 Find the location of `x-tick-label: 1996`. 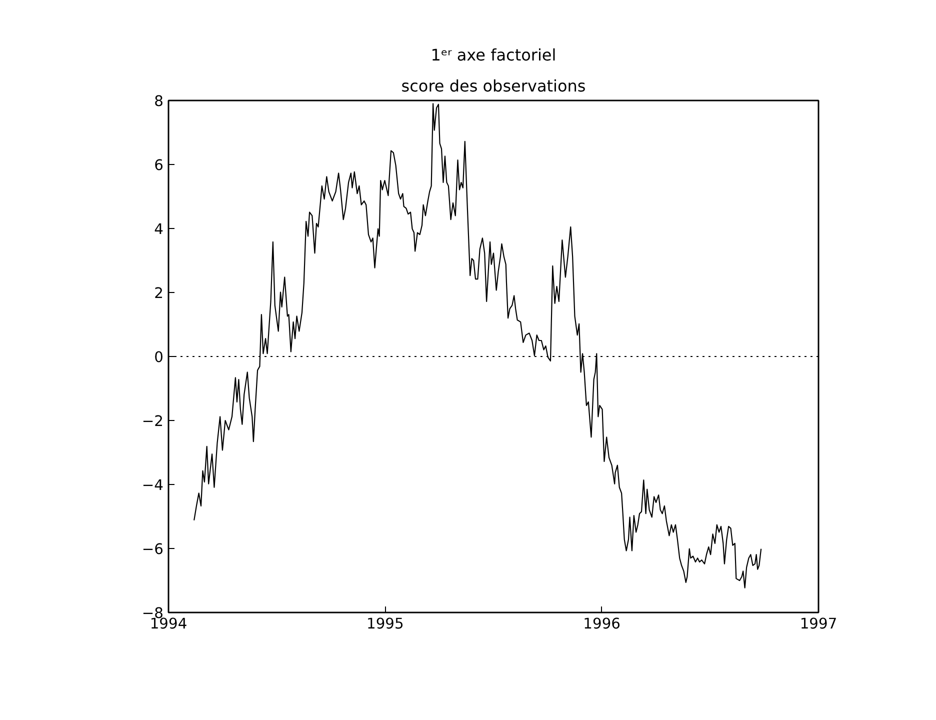

x-tick-label: 1996 is located at coordinates (601, 624).